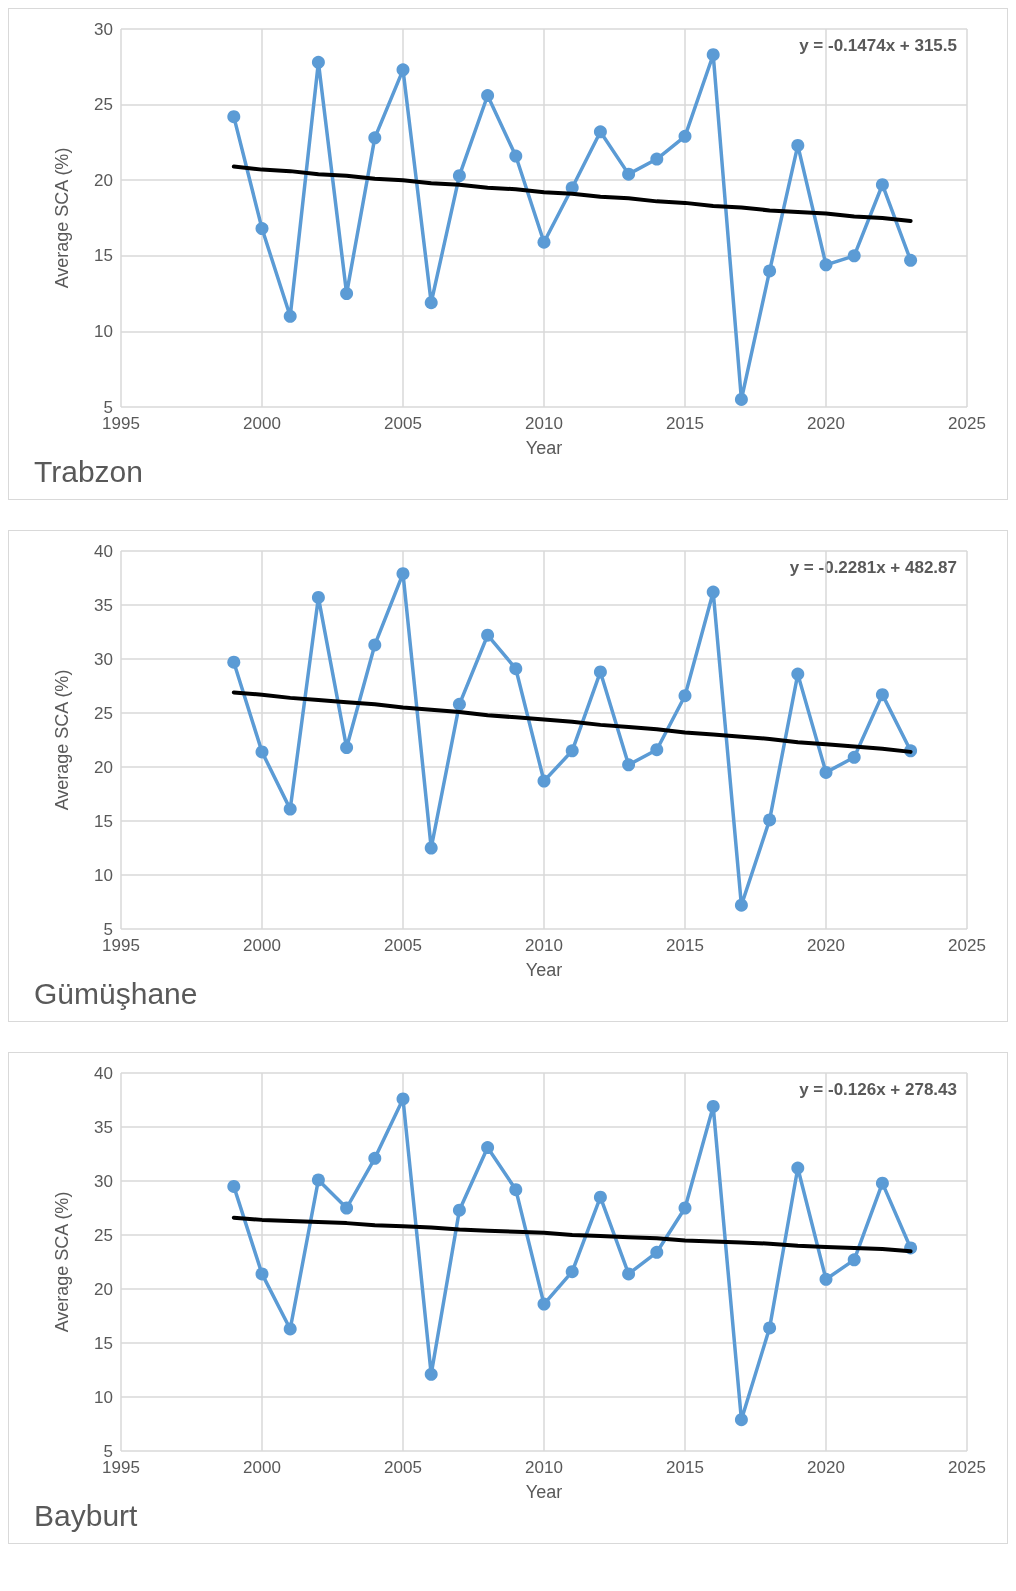 This screenshot has width=1016, height=1591. Describe the element at coordinates (116, 993) in the screenshot. I see `text: Gümüşhane` at that location.